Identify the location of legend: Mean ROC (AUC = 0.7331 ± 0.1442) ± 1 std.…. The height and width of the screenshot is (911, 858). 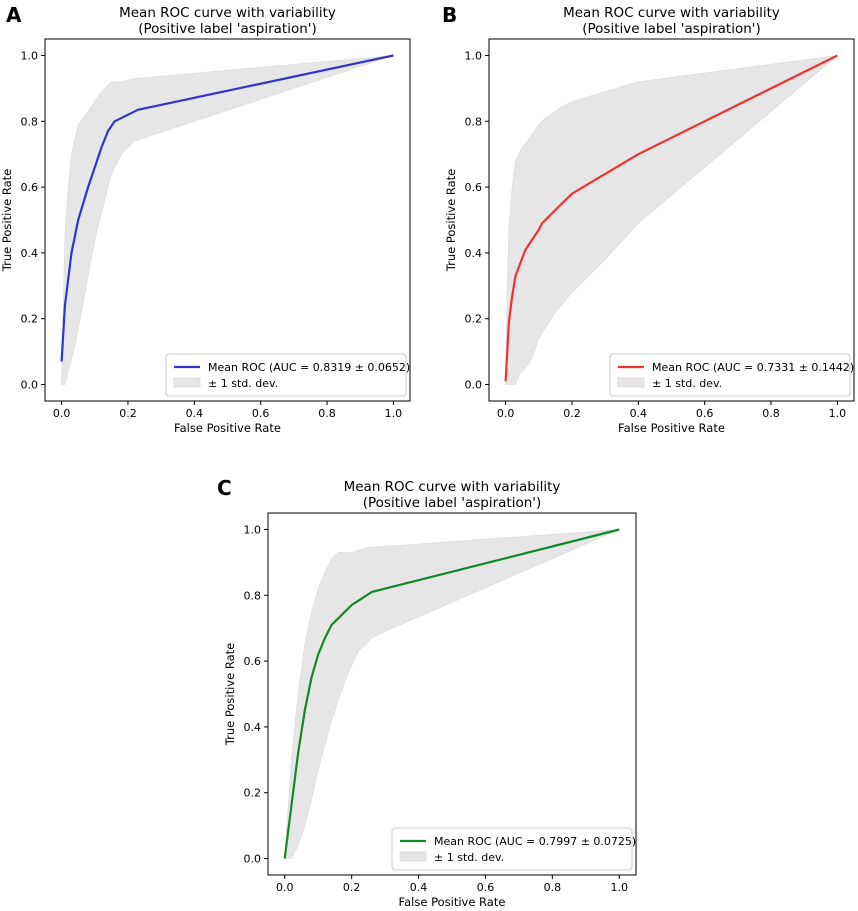
(731, 375).